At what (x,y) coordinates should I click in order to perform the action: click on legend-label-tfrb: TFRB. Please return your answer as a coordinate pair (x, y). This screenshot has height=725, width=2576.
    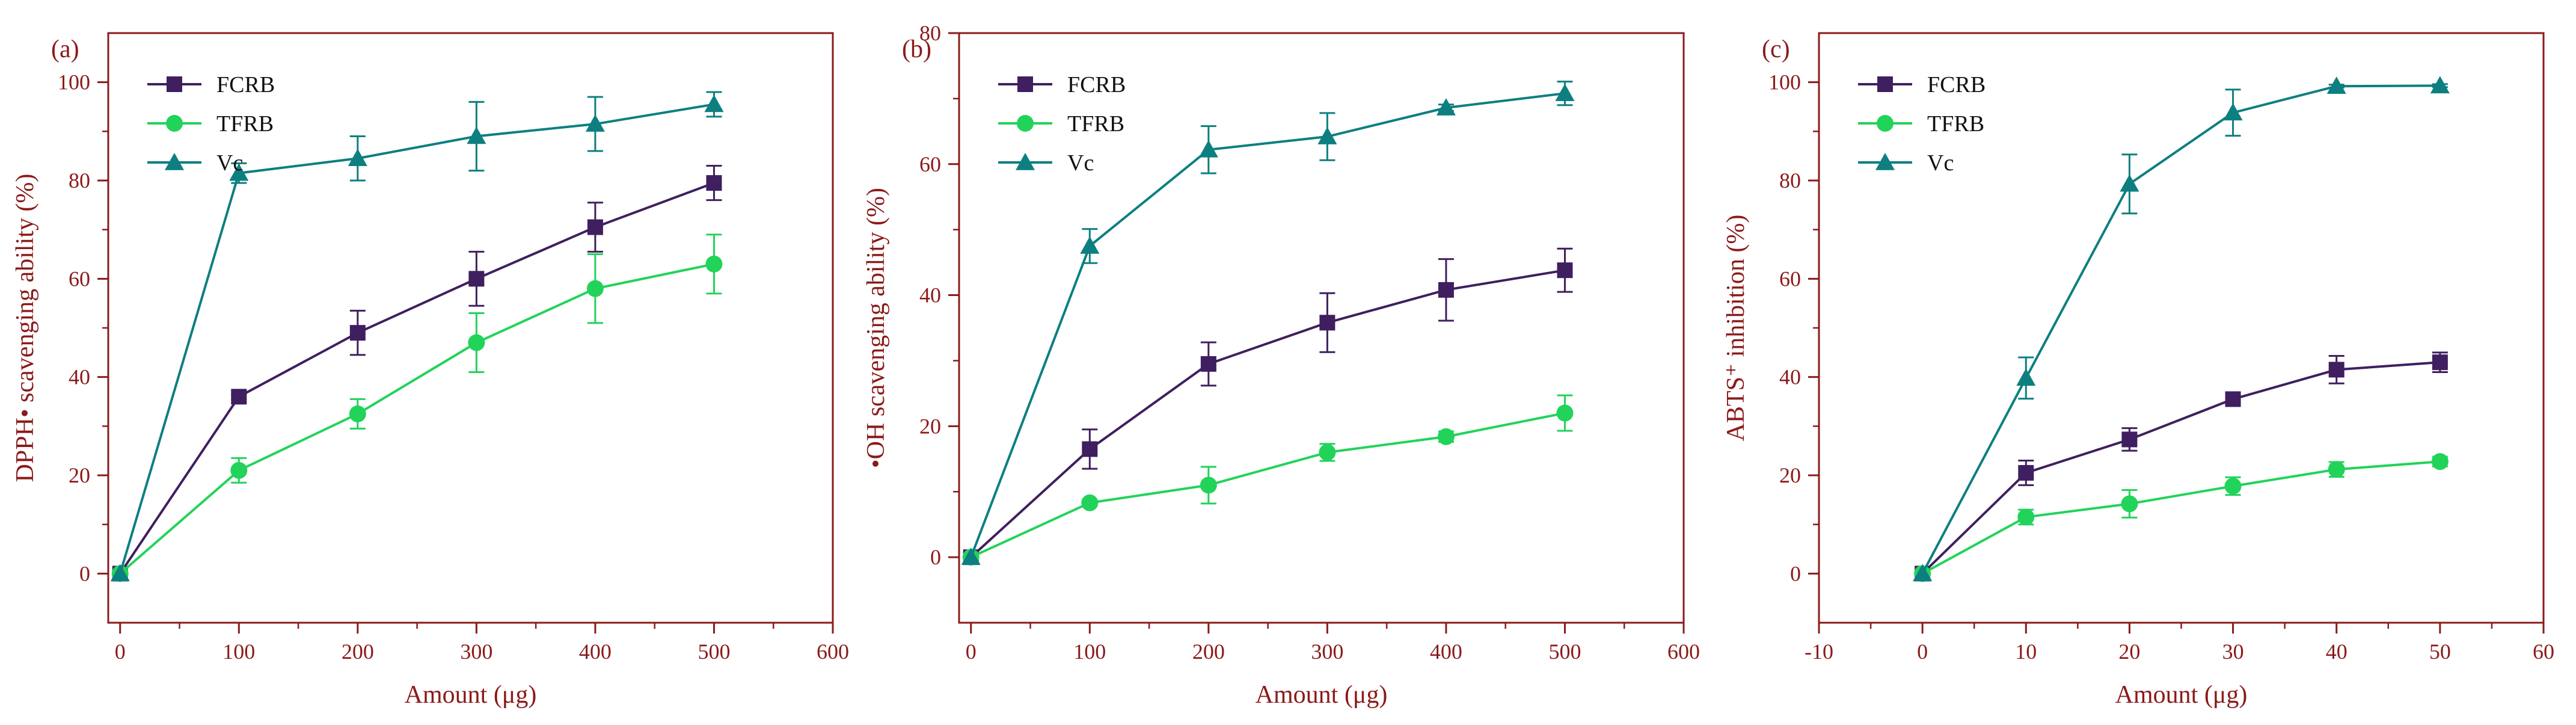
    Looking at the image, I should click on (245, 124).